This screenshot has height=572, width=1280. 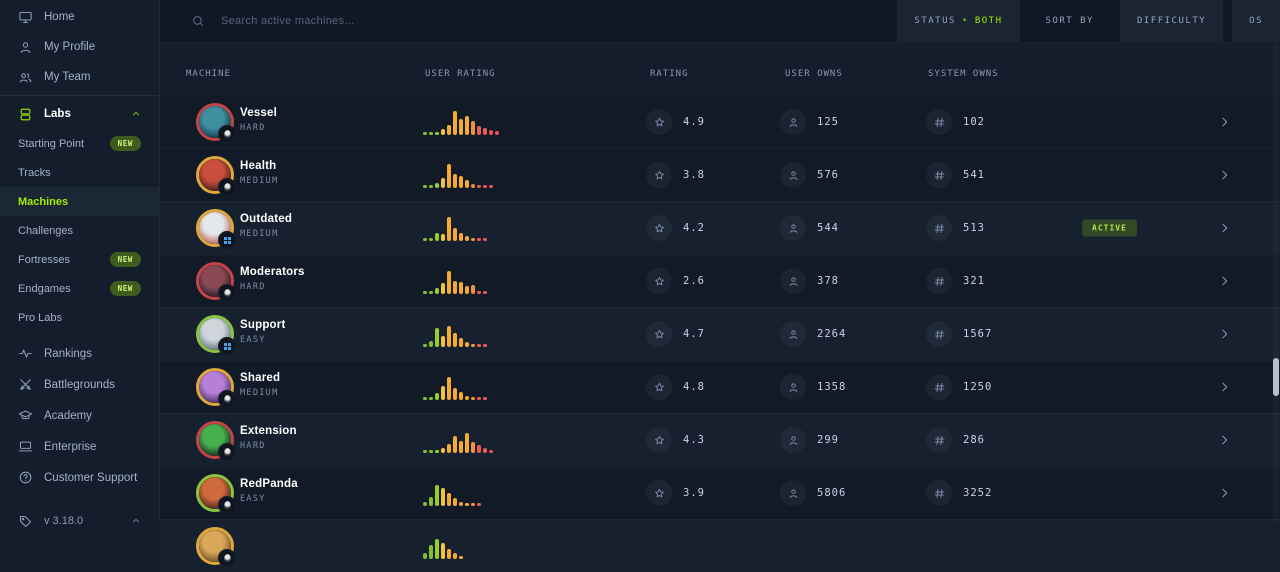 I want to click on machine-row: Outdated MEDIUM 4.2 544 513 ACTIVE, so click(x=720, y=227).